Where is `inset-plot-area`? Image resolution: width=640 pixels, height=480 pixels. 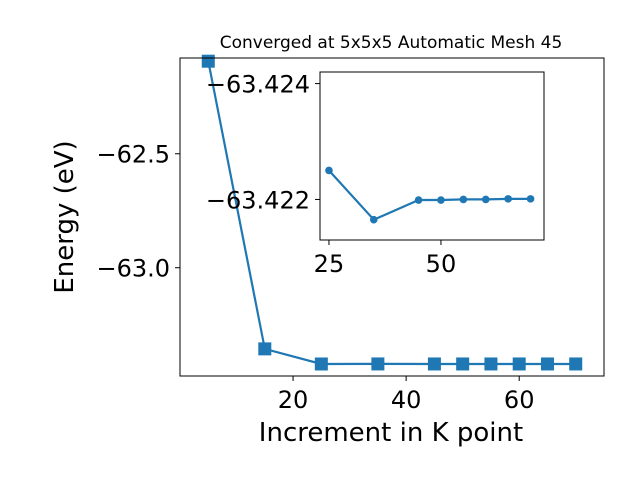 inset-plot-area is located at coordinates (430, 195).